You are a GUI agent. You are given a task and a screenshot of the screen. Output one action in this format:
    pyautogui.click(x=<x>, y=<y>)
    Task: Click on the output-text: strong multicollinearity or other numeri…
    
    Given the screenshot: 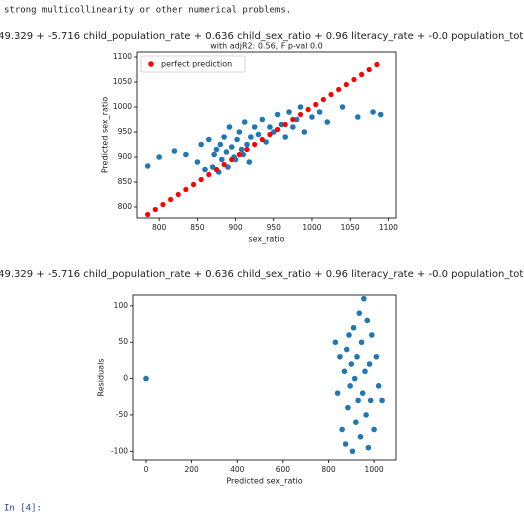 What is the action you would take?
    pyautogui.click(x=147, y=11)
    